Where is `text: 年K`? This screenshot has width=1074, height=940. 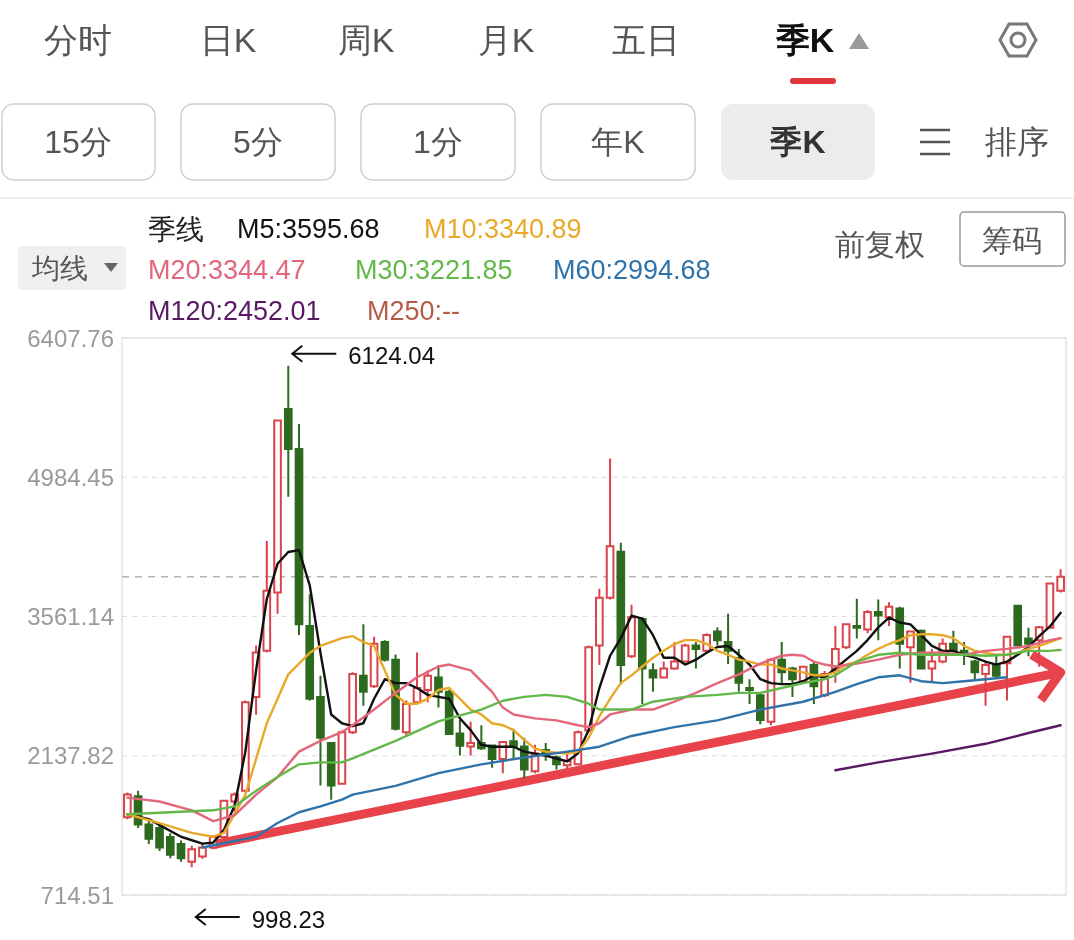
text: 年K is located at coordinates (618, 142).